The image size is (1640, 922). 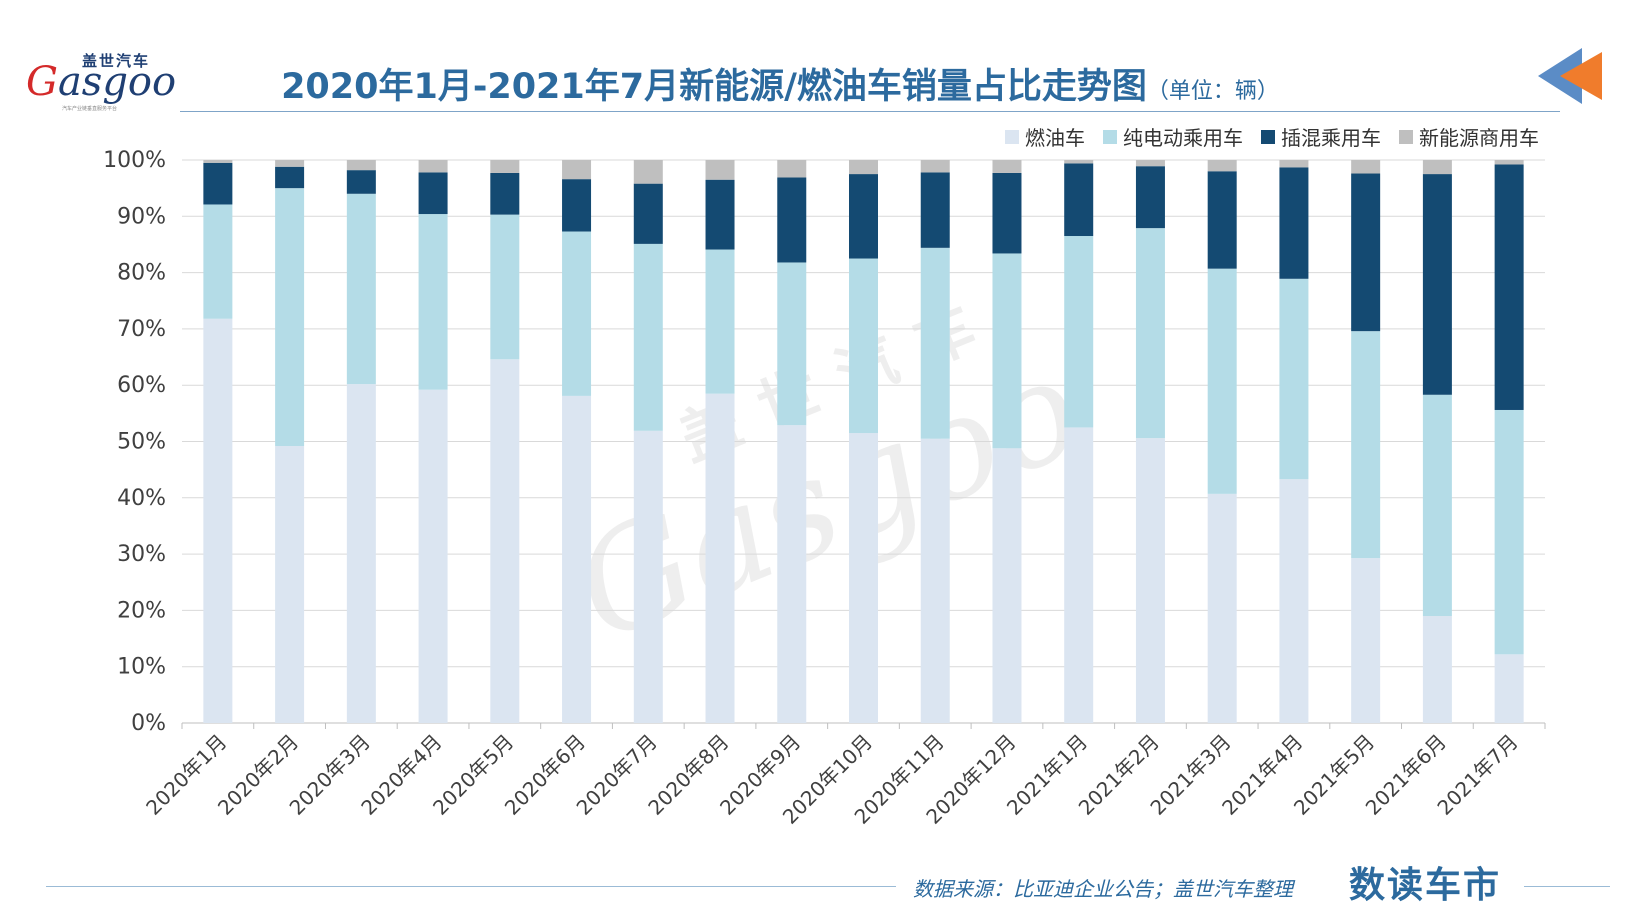 What do you see at coordinates (1425, 885) in the screenshot?
I see `brand-logo: 数读车市` at bounding box center [1425, 885].